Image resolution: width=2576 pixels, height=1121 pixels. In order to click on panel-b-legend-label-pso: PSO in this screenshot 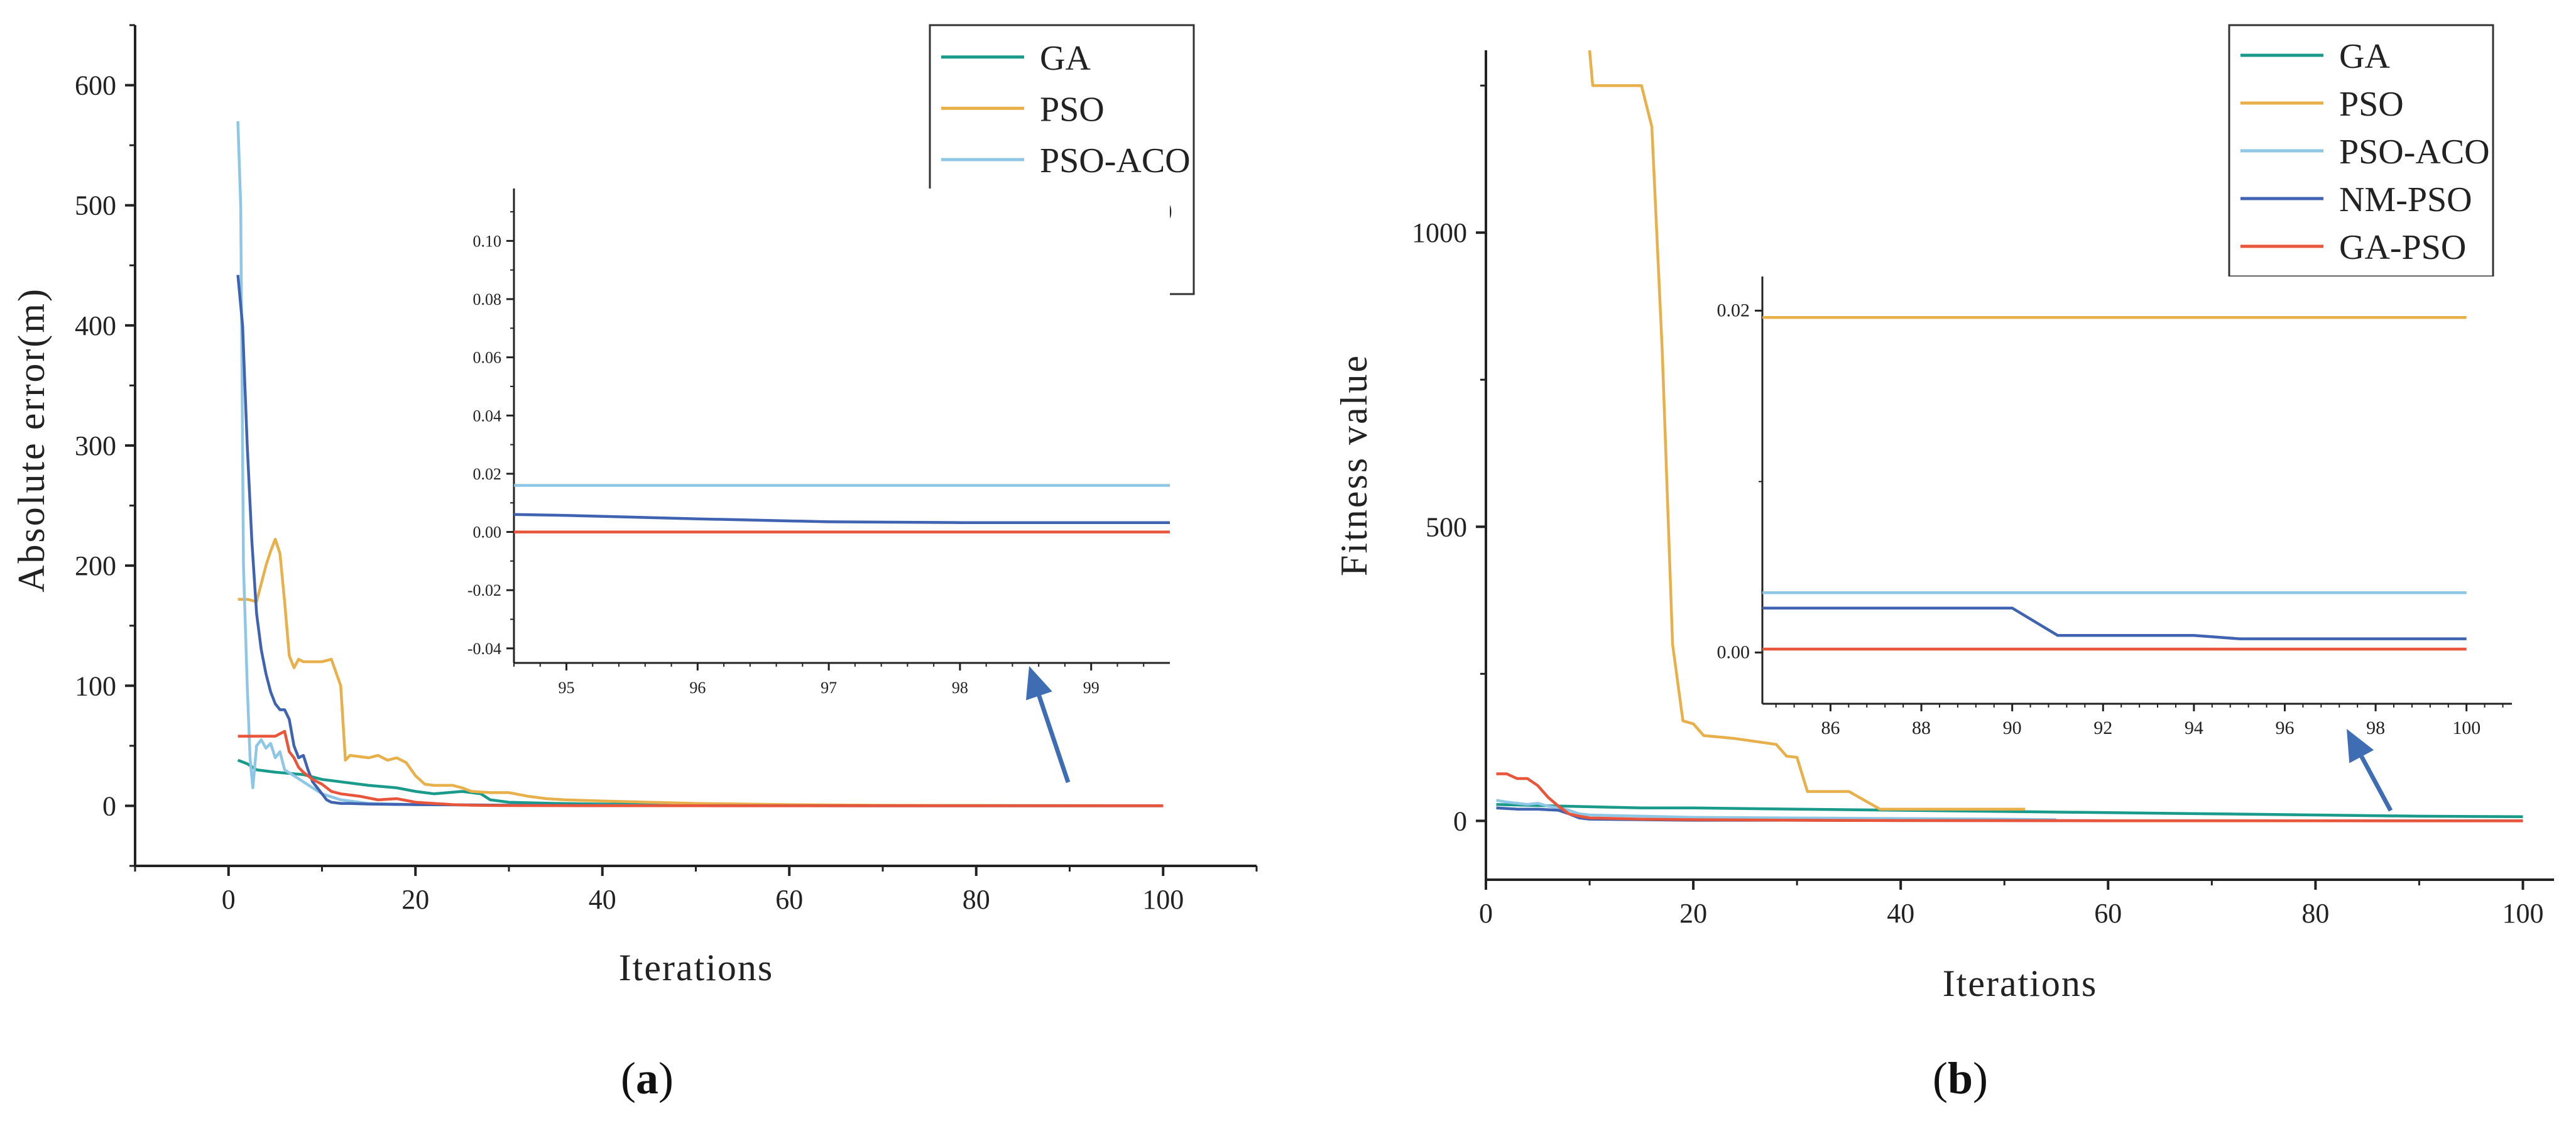, I will do `click(2371, 104)`.